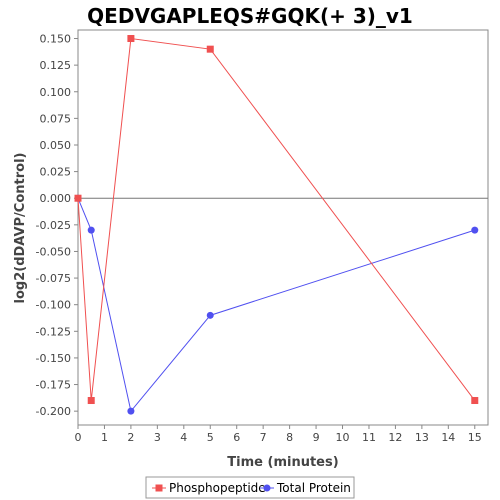  I want to click on legend: Phosphopeptide Total Protein, so click(250, 487).